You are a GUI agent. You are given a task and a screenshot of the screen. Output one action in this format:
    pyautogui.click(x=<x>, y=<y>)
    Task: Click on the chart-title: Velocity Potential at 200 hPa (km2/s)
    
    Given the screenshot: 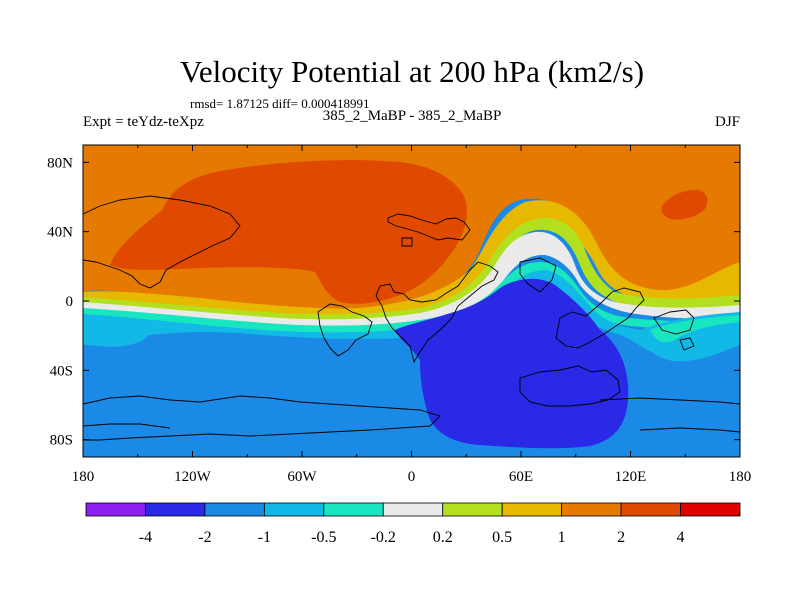 What is the action you would take?
    pyautogui.click(x=412, y=71)
    